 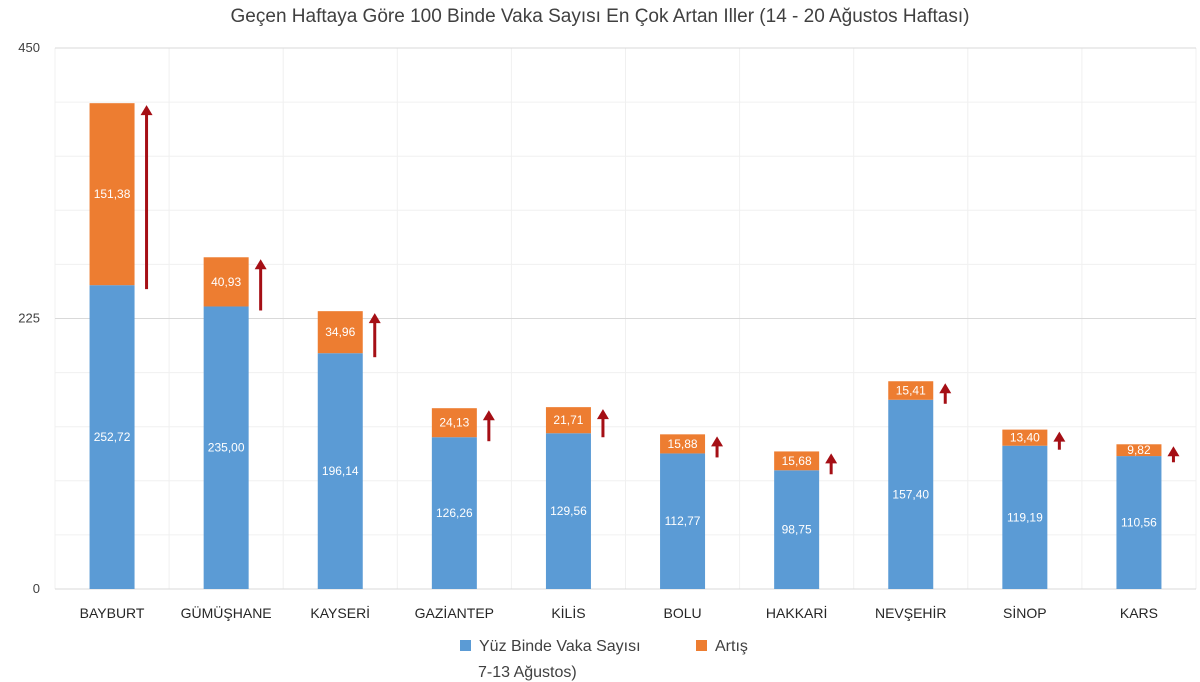 What do you see at coordinates (454, 612) in the screenshot?
I see `x-tick-label: GAZİANTEP` at bounding box center [454, 612].